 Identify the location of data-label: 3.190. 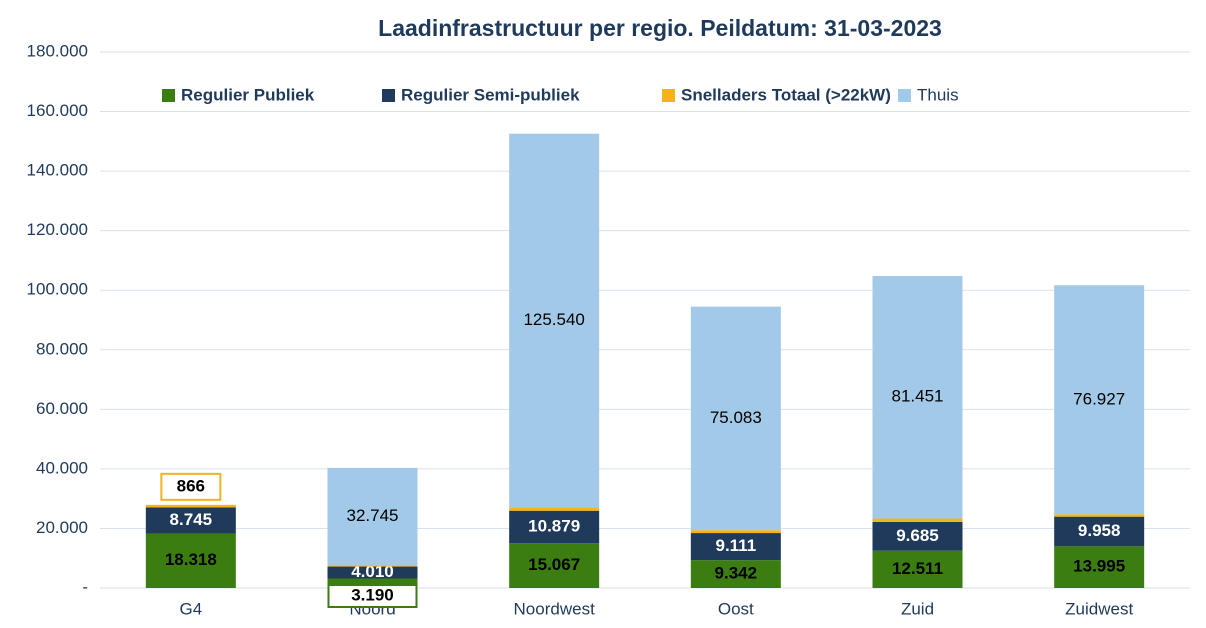
(372, 594).